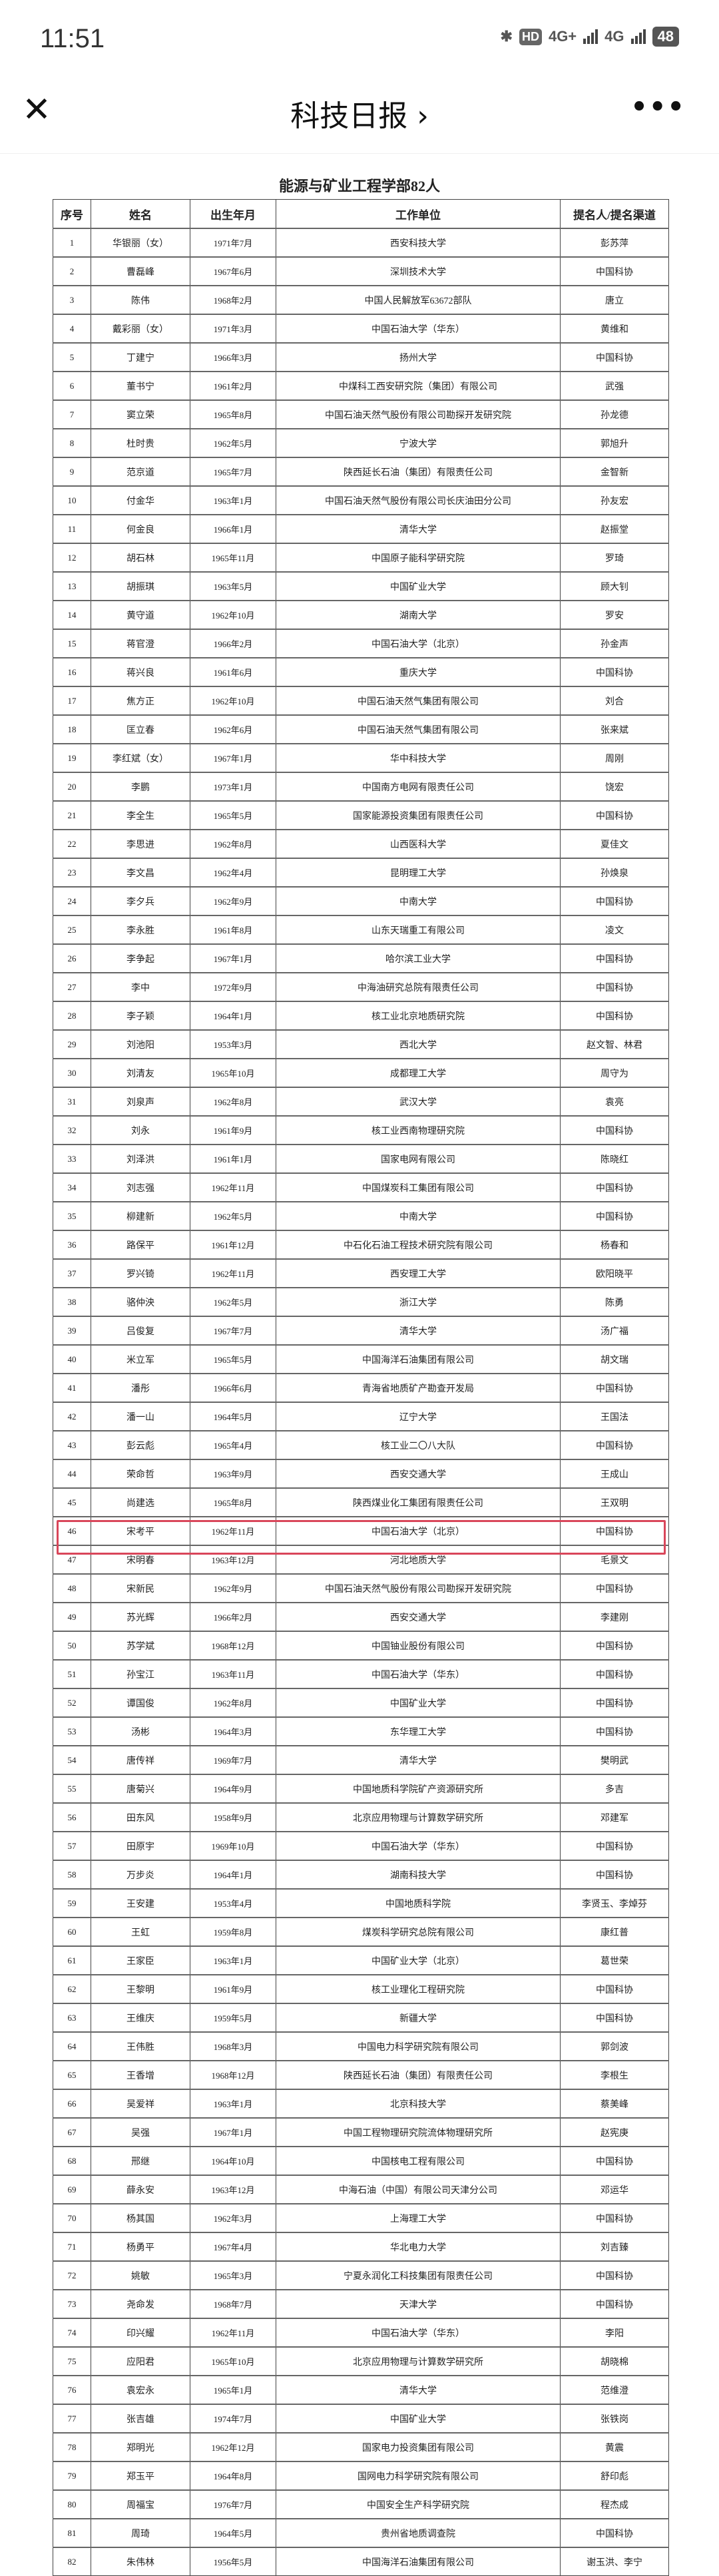 The image size is (719, 2576). What do you see at coordinates (361, 958) in the screenshot?
I see `table-row: 26 李争起 1967年1月 哈尔滨工业大学 中国科协` at bounding box center [361, 958].